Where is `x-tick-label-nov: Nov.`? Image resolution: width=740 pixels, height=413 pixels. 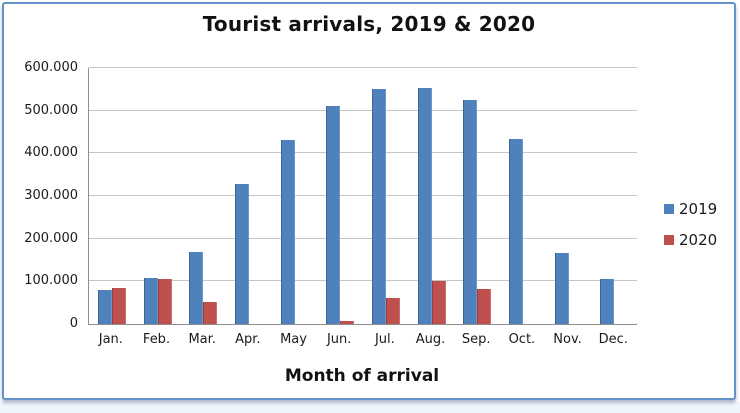 x-tick-label-nov: Nov. is located at coordinates (567, 339).